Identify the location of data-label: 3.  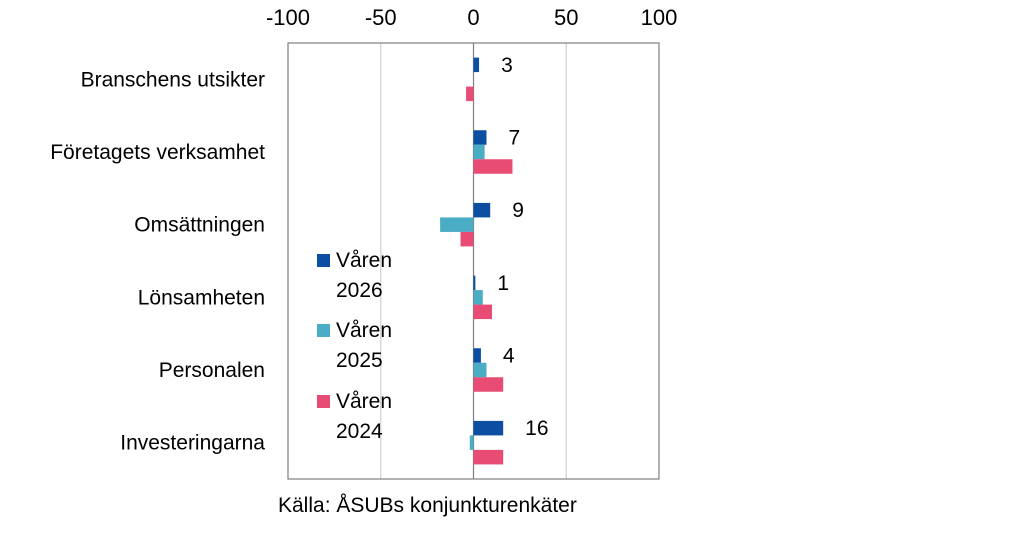
(507, 65).